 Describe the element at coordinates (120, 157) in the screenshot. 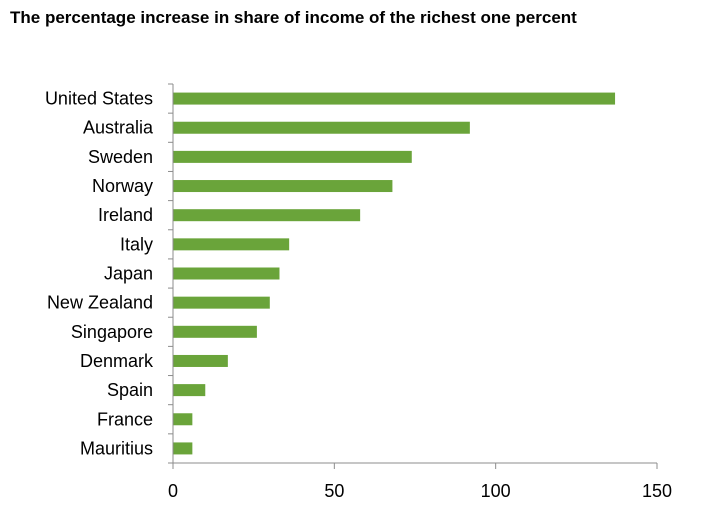

I see `category-label: Sweden` at that location.